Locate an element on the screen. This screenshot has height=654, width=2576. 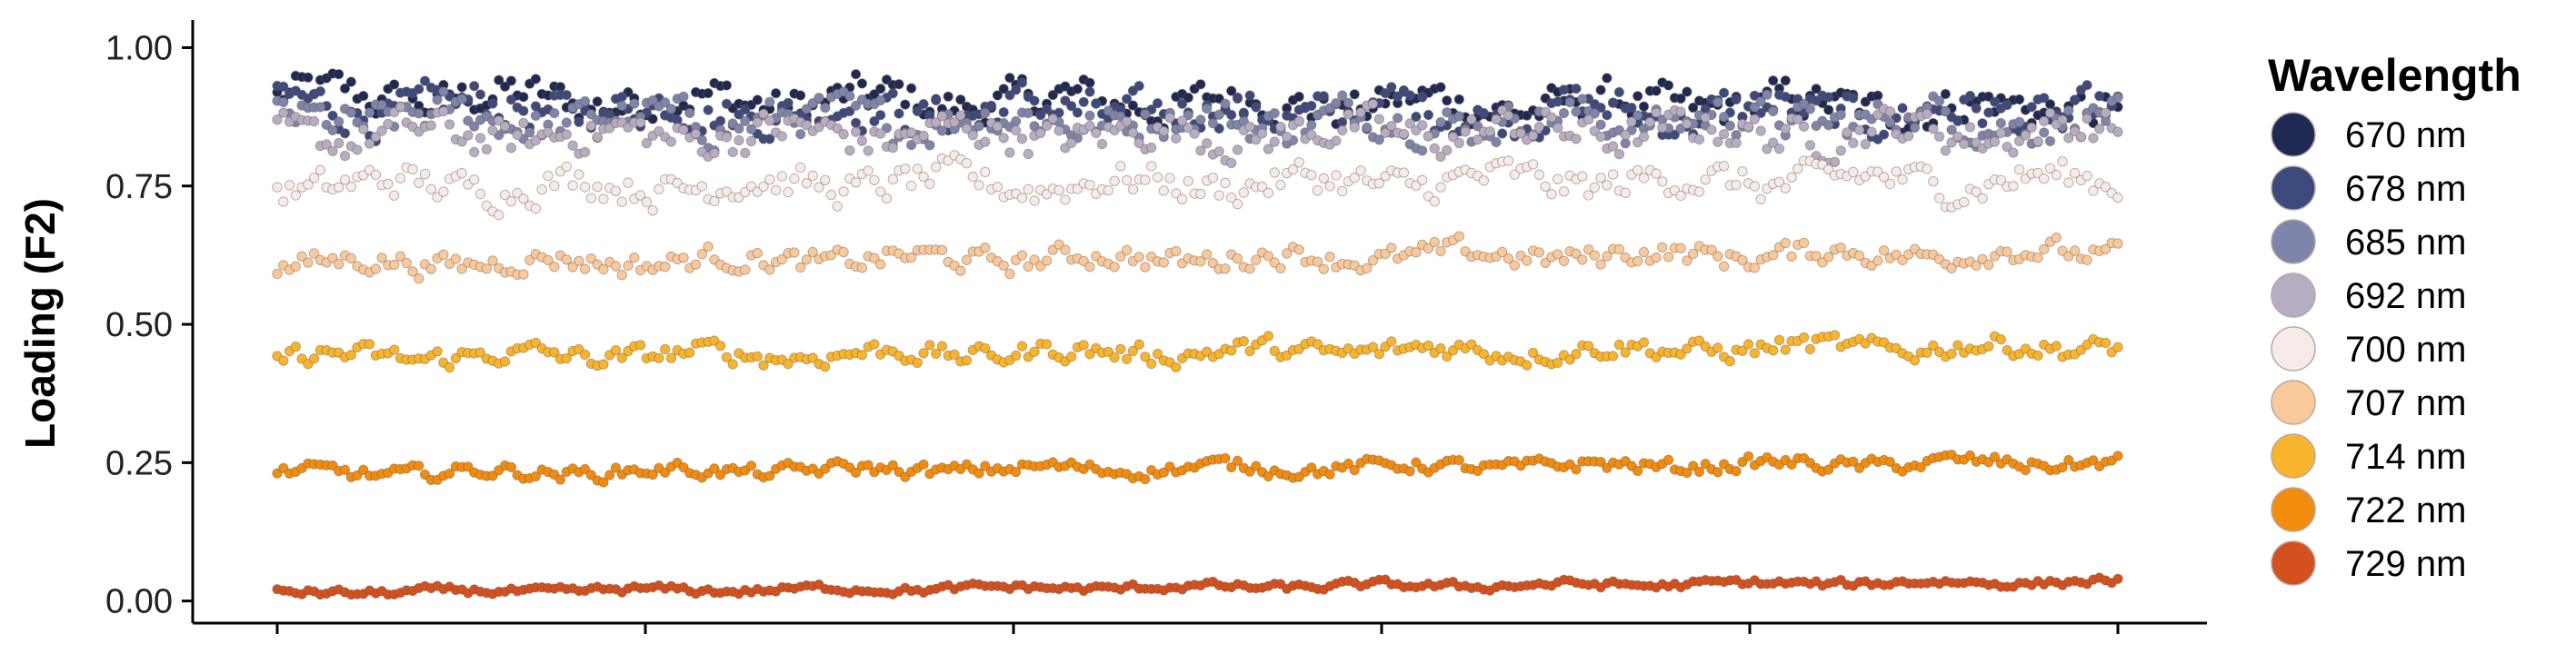
y-tick-label: 1.00 is located at coordinates (139, 48).